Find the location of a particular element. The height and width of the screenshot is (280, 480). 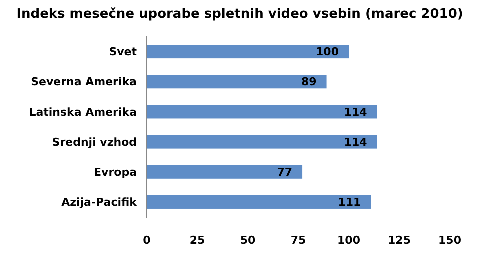

y-tick-label: Severna Amerika is located at coordinates (84, 82).